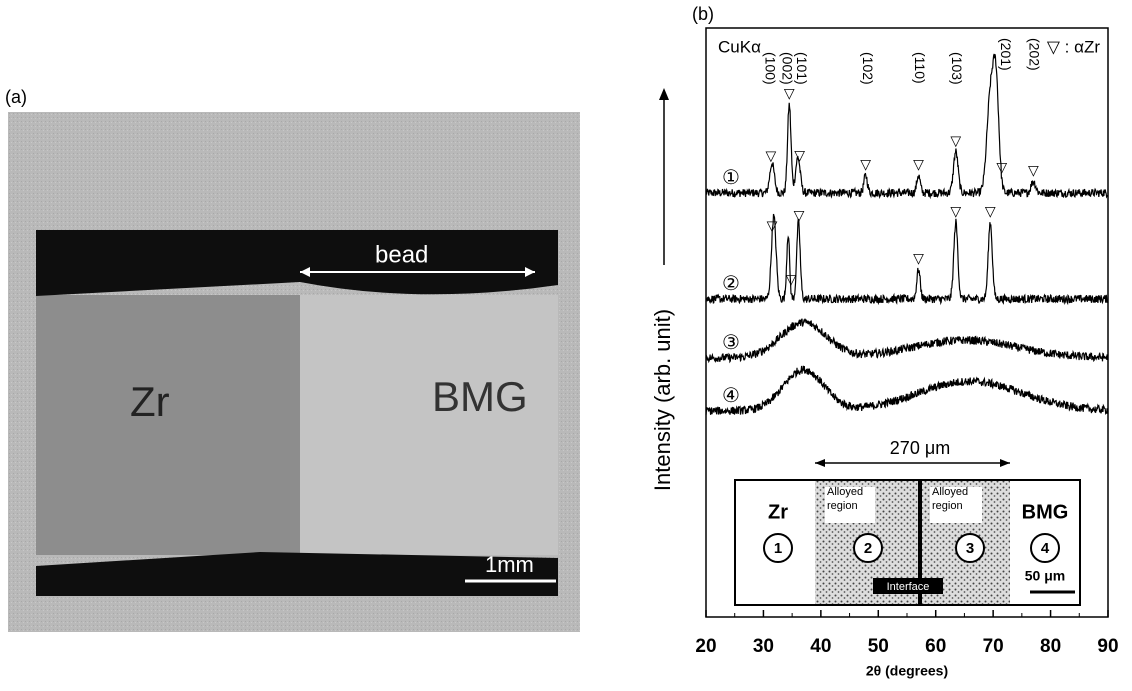 The image size is (1132, 691). Describe the element at coordinates (778, 512) in the screenshot. I see `zr-text: Zr` at that location.